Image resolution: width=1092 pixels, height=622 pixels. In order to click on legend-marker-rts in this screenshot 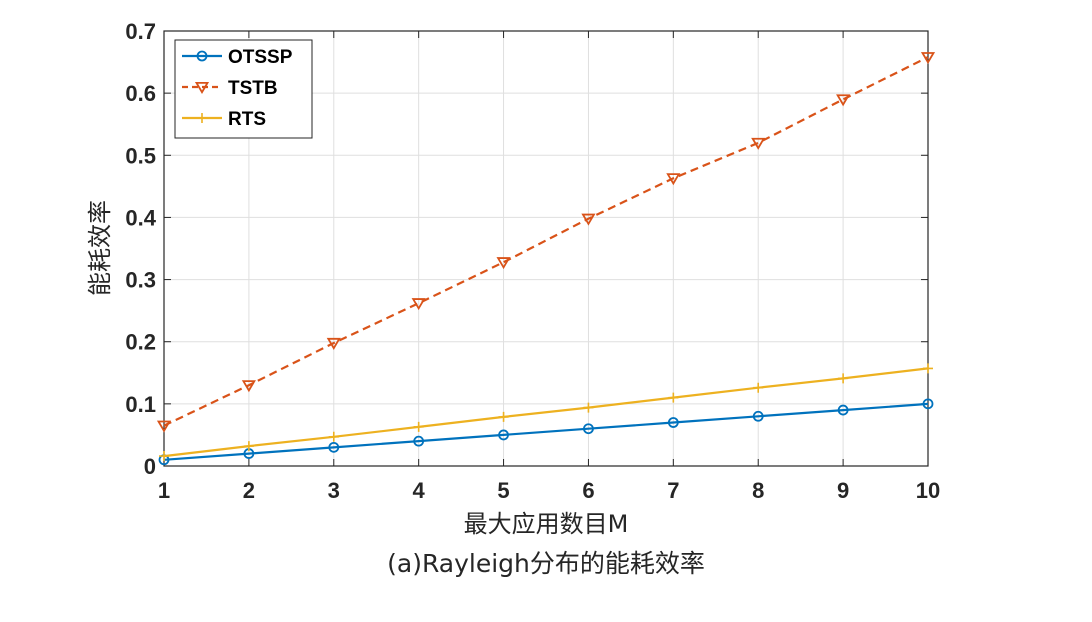, I will do `click(202, 118)`.